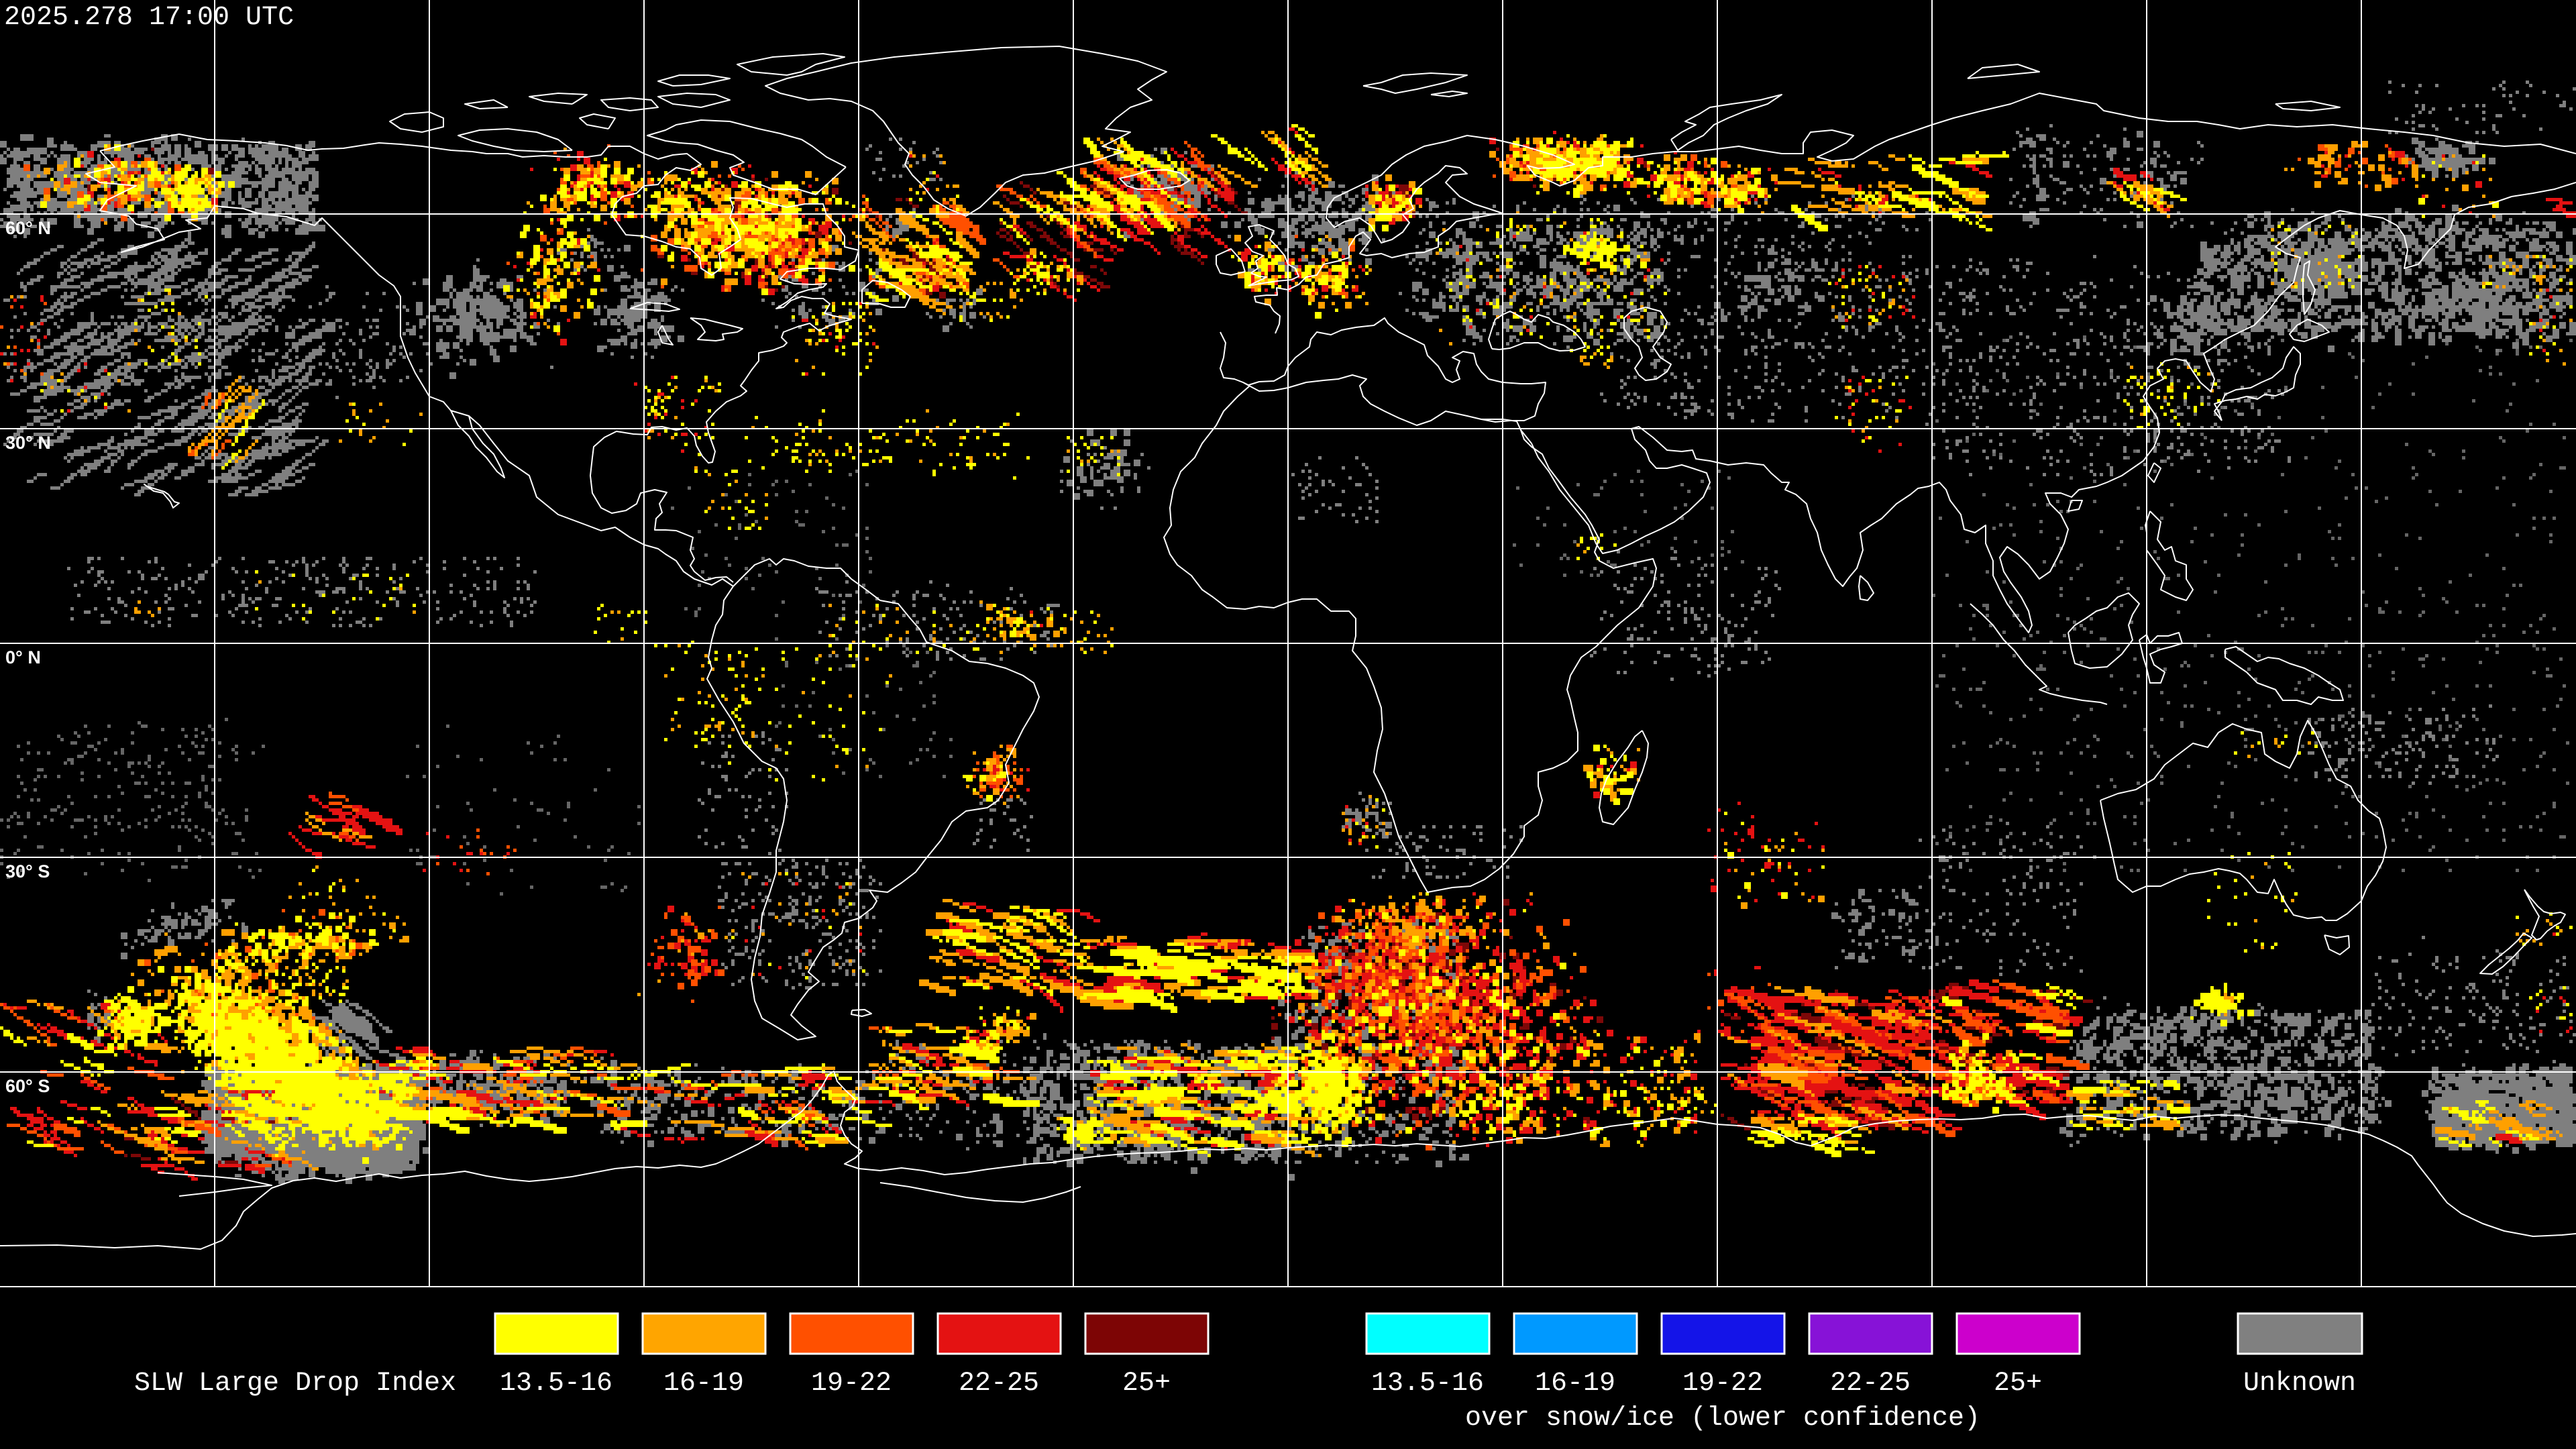 The image size is (2576, 1449). I want to click on svg-text:over snow/ice (lower confidenc: over snow/ice (lower confidence), so click(1722, 1418).